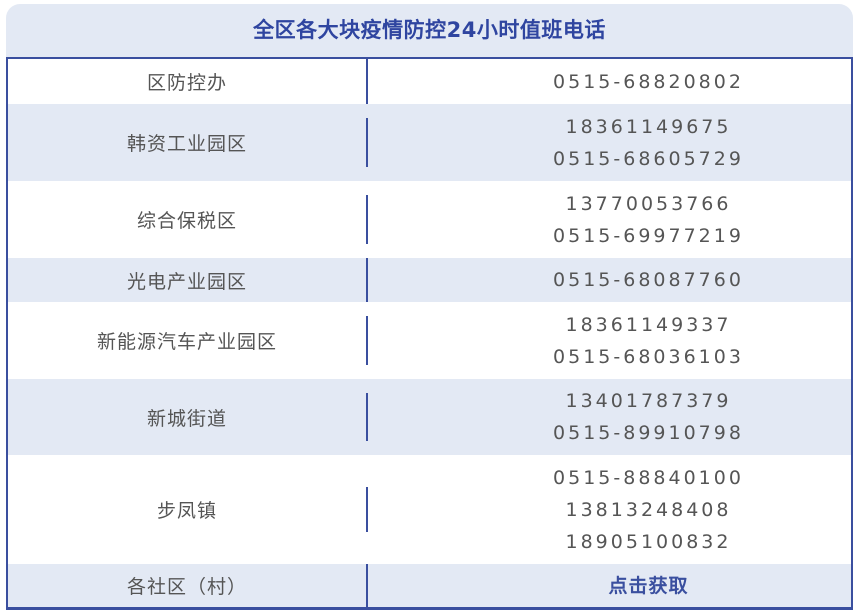 The height and width of the screenshot is (612, 860). I want to click on table-row: 新城街道 13401787379 0515-89910798, so click(429, 417).